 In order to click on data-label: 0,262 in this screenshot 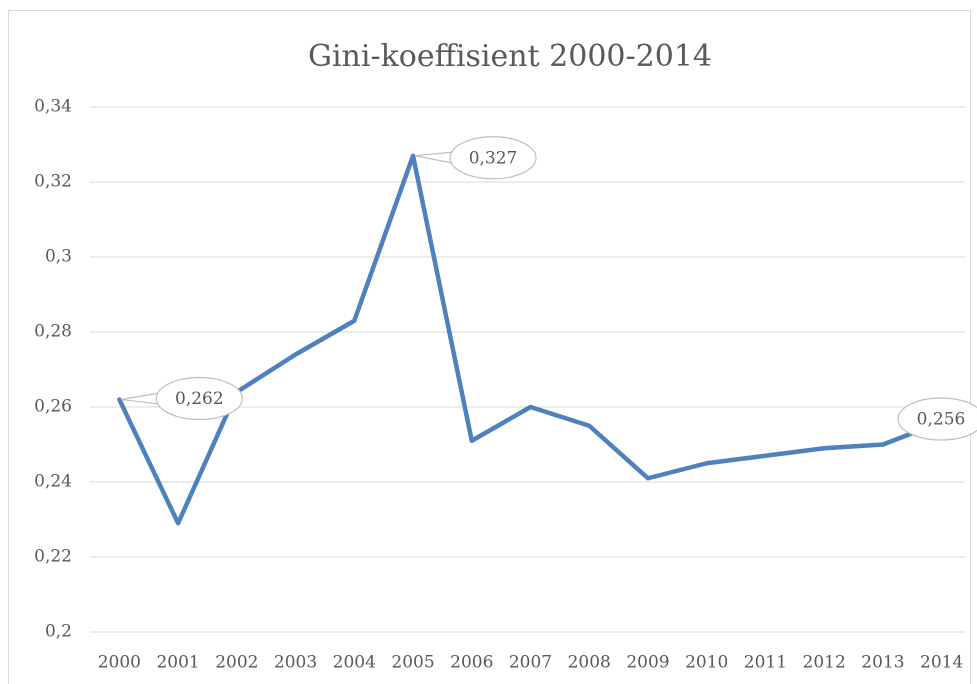, I will do `click(199, 399)`.